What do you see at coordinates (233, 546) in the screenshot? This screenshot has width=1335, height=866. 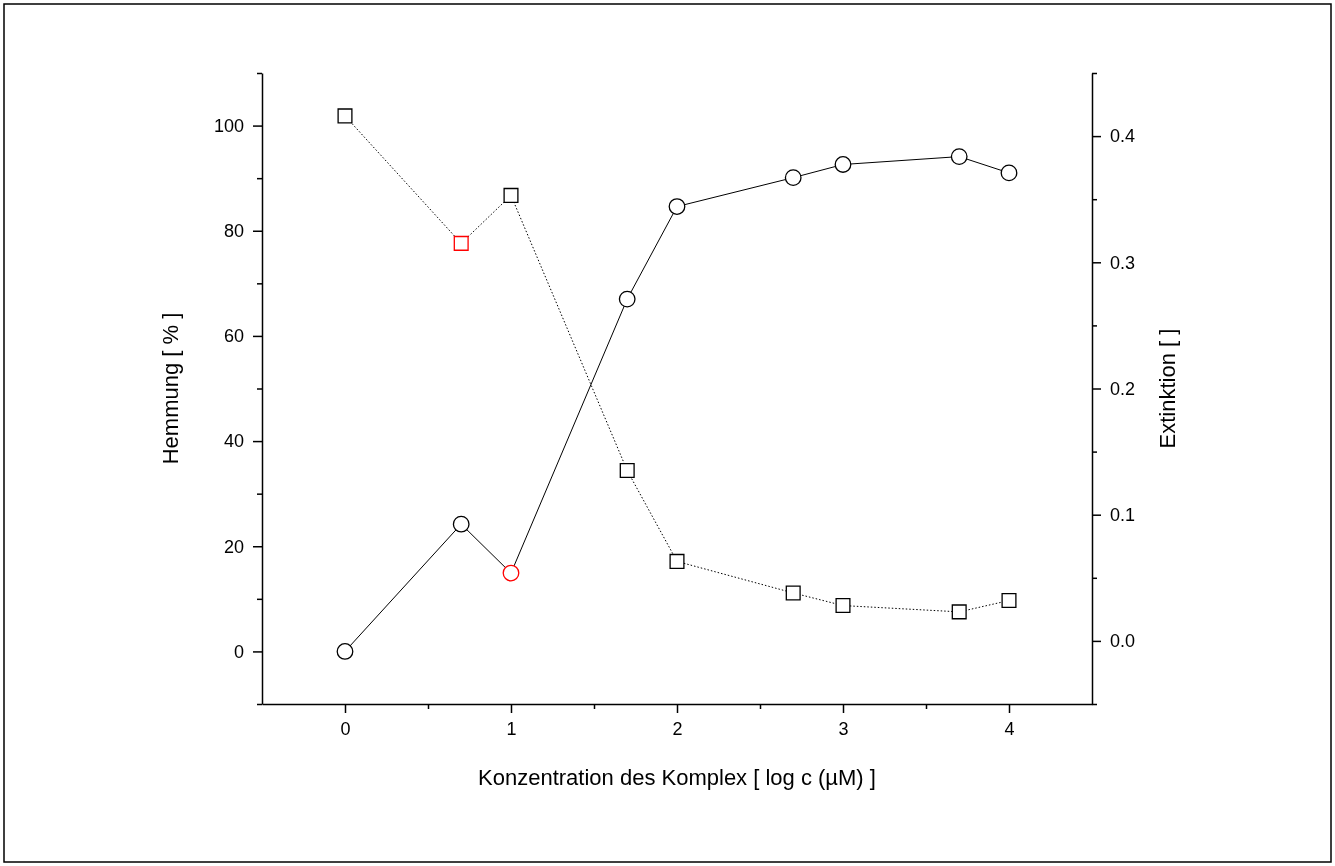 I see `y-tick-label: 20` at bounding box center [233, 546].